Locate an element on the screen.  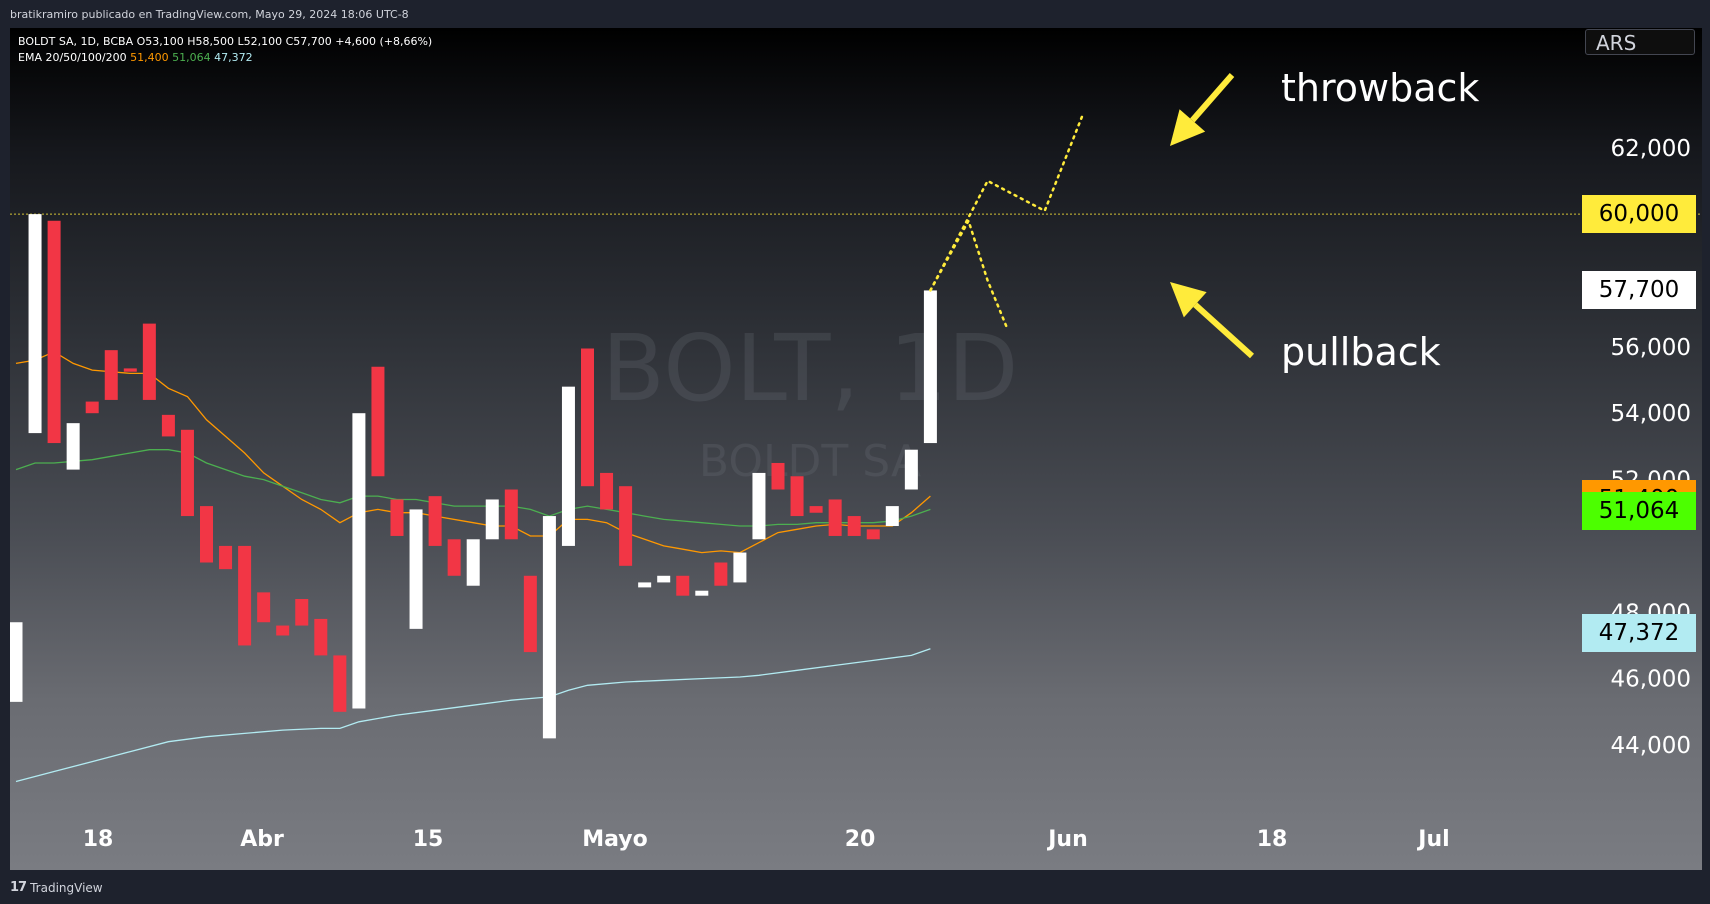
brand-text: TradingView is located at coordinates (66, 887).